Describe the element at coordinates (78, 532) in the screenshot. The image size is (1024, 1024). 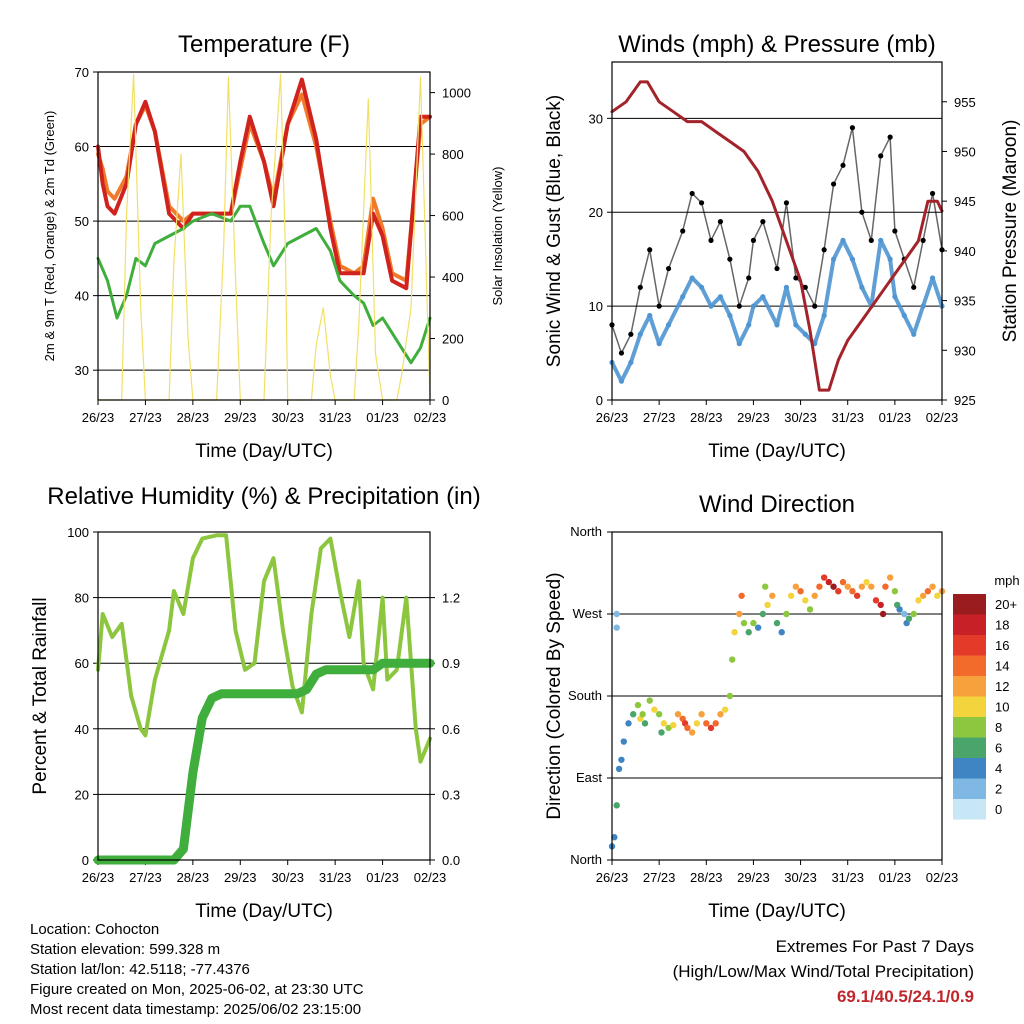
I see `humidity-ytick-label: 100` at that location.